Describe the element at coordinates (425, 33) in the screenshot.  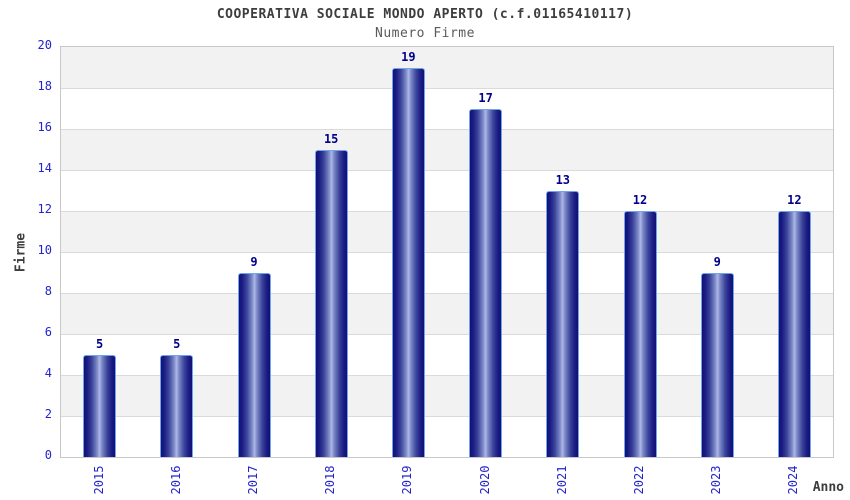
I see `chart-subtitle: Numero Firme` at that location.